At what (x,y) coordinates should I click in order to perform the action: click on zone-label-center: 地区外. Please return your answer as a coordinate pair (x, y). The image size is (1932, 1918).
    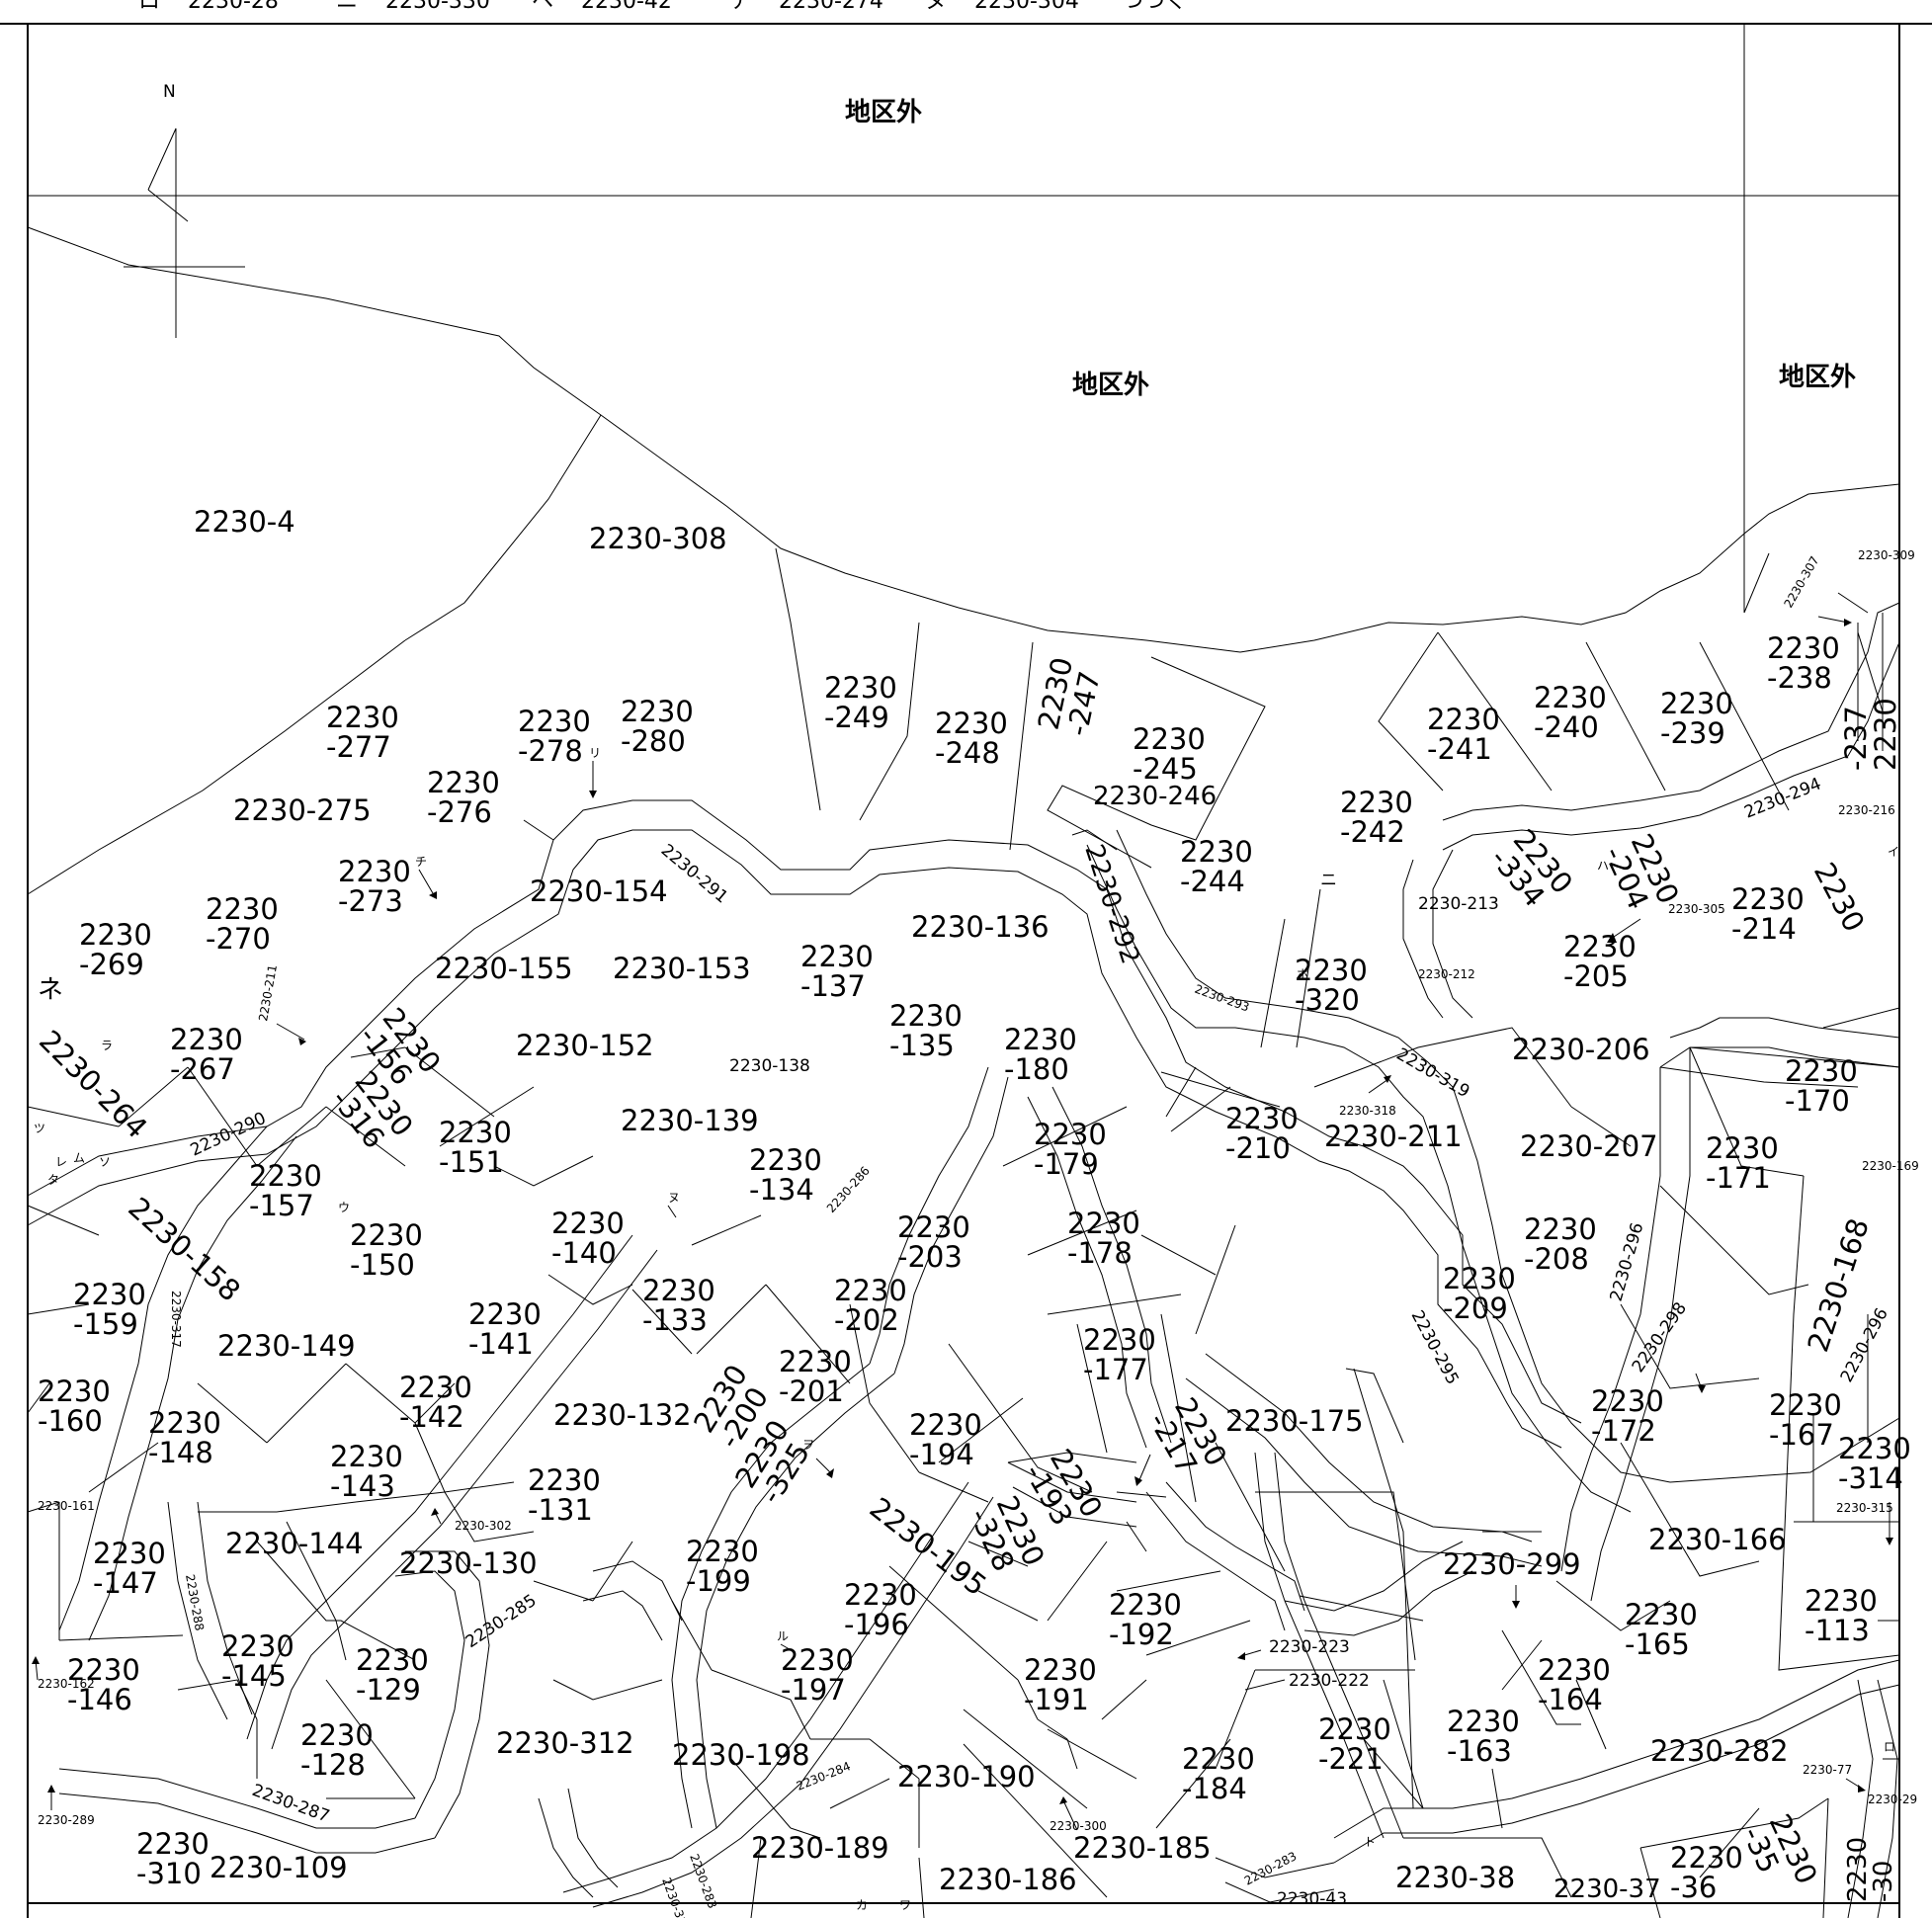
    Looking at the image, I should click on (1110, 385).